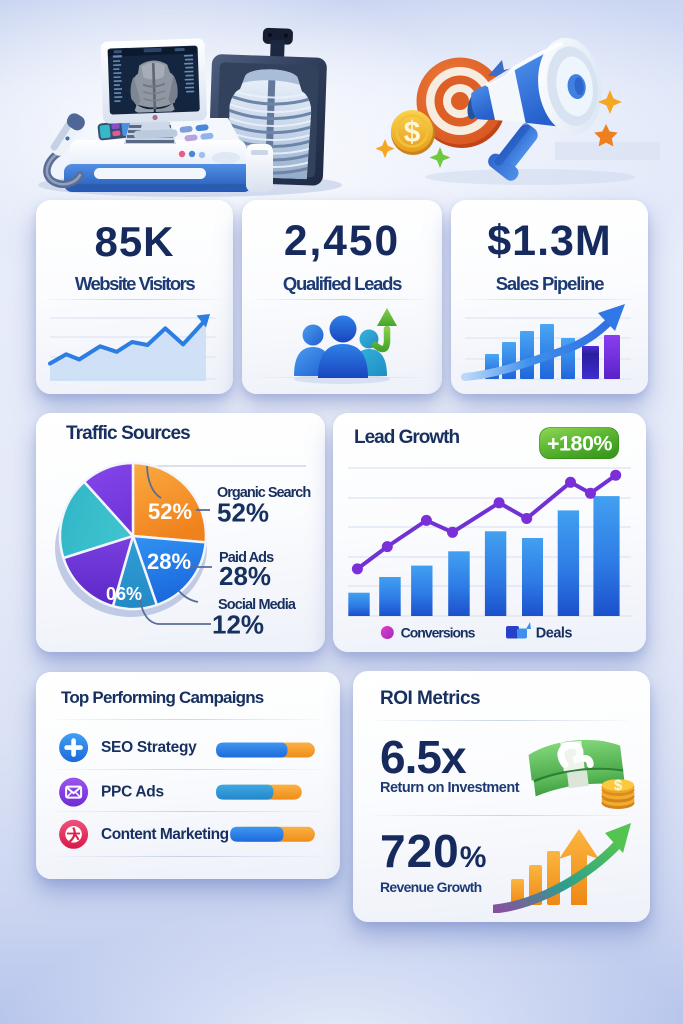  I want to click on svg-text: Content Marketing, so click(165, 834).